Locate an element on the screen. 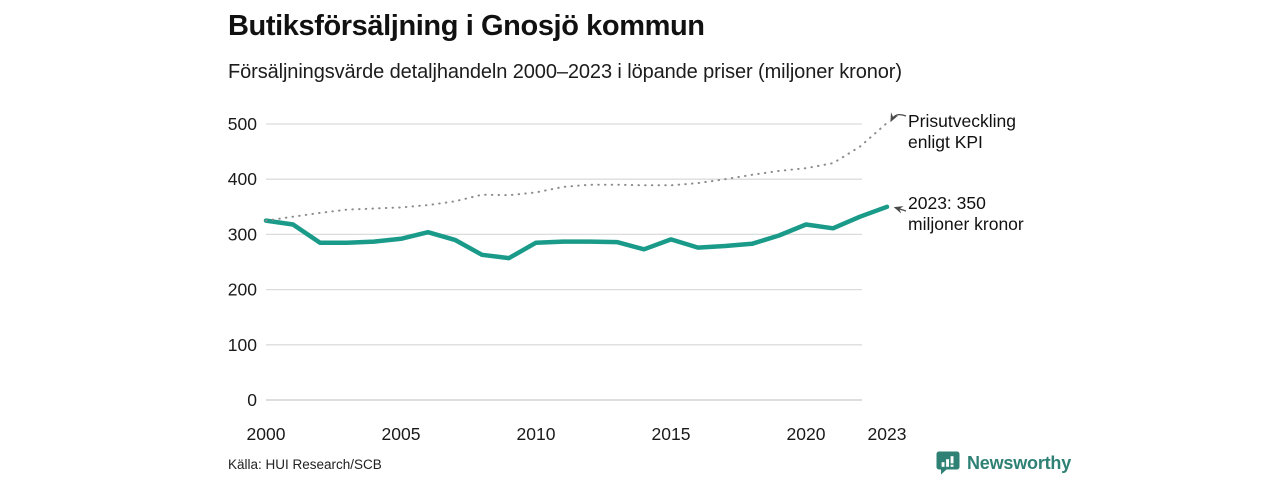 This screenshot has height=480, width=1280. kpi-annotation: Prisutveckling enligt KPI is located at coordinates (962, 132).